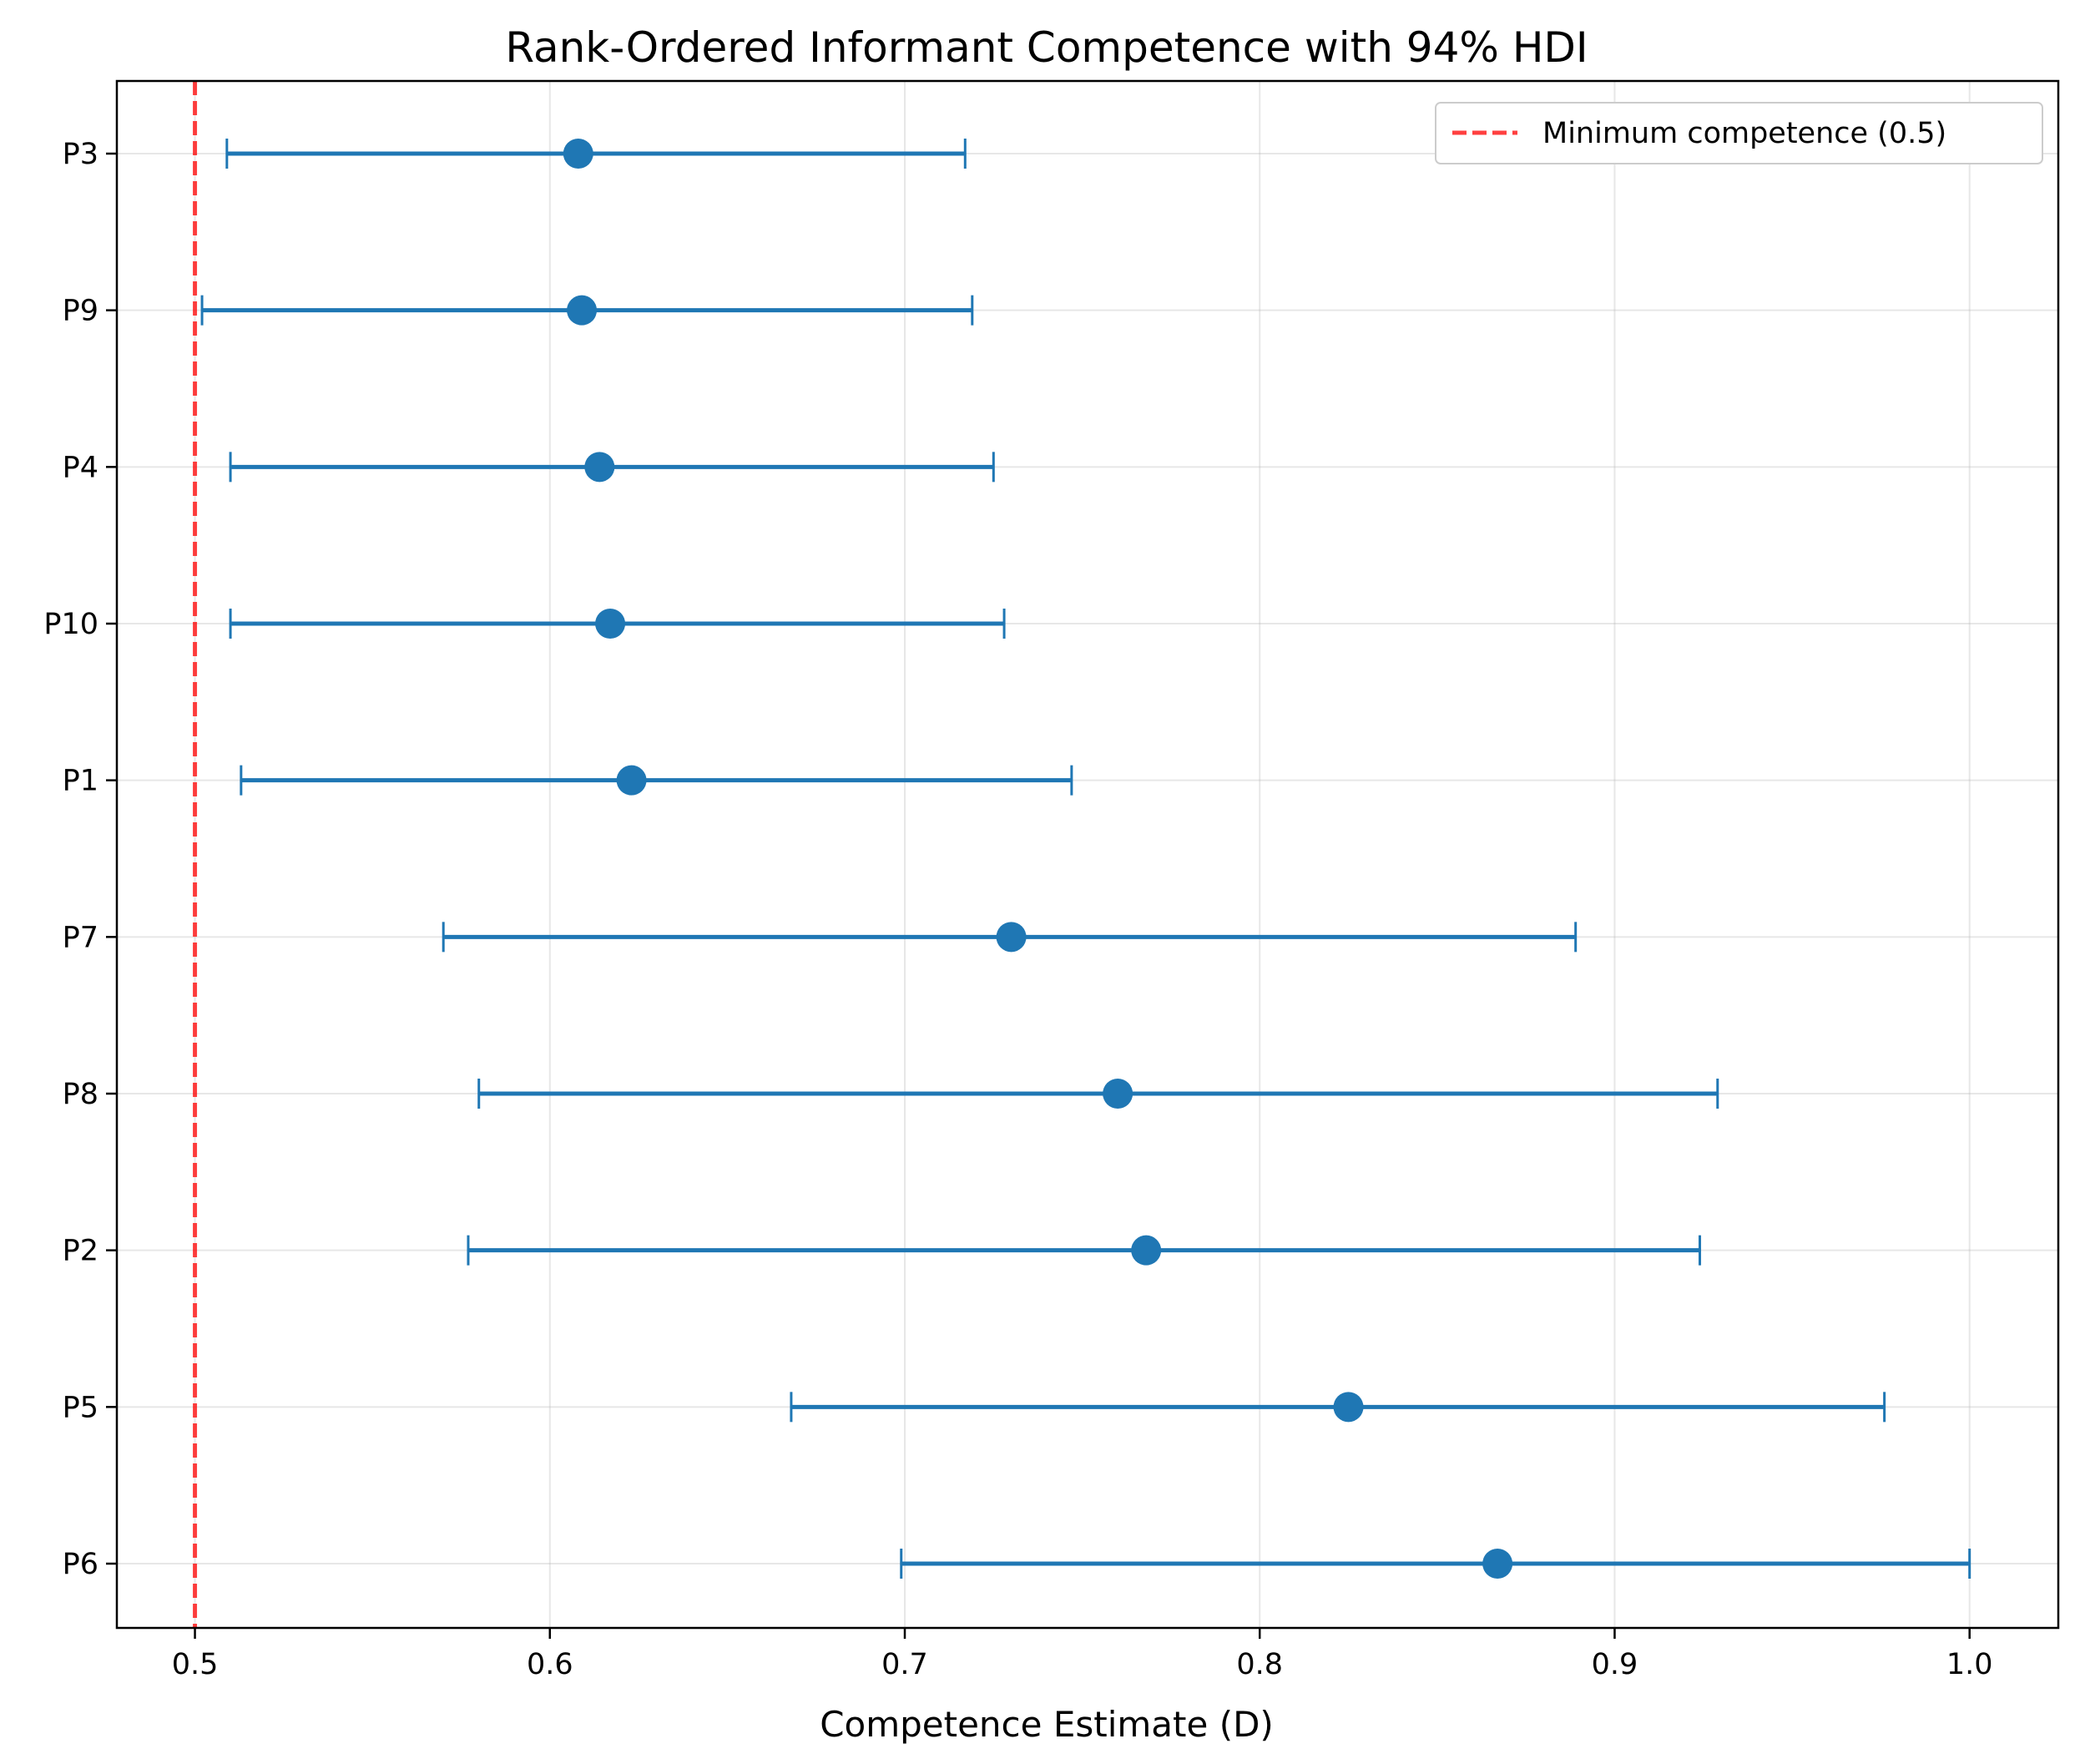  I want to click on y-tick-label-7: P2, so click(80, 1251).